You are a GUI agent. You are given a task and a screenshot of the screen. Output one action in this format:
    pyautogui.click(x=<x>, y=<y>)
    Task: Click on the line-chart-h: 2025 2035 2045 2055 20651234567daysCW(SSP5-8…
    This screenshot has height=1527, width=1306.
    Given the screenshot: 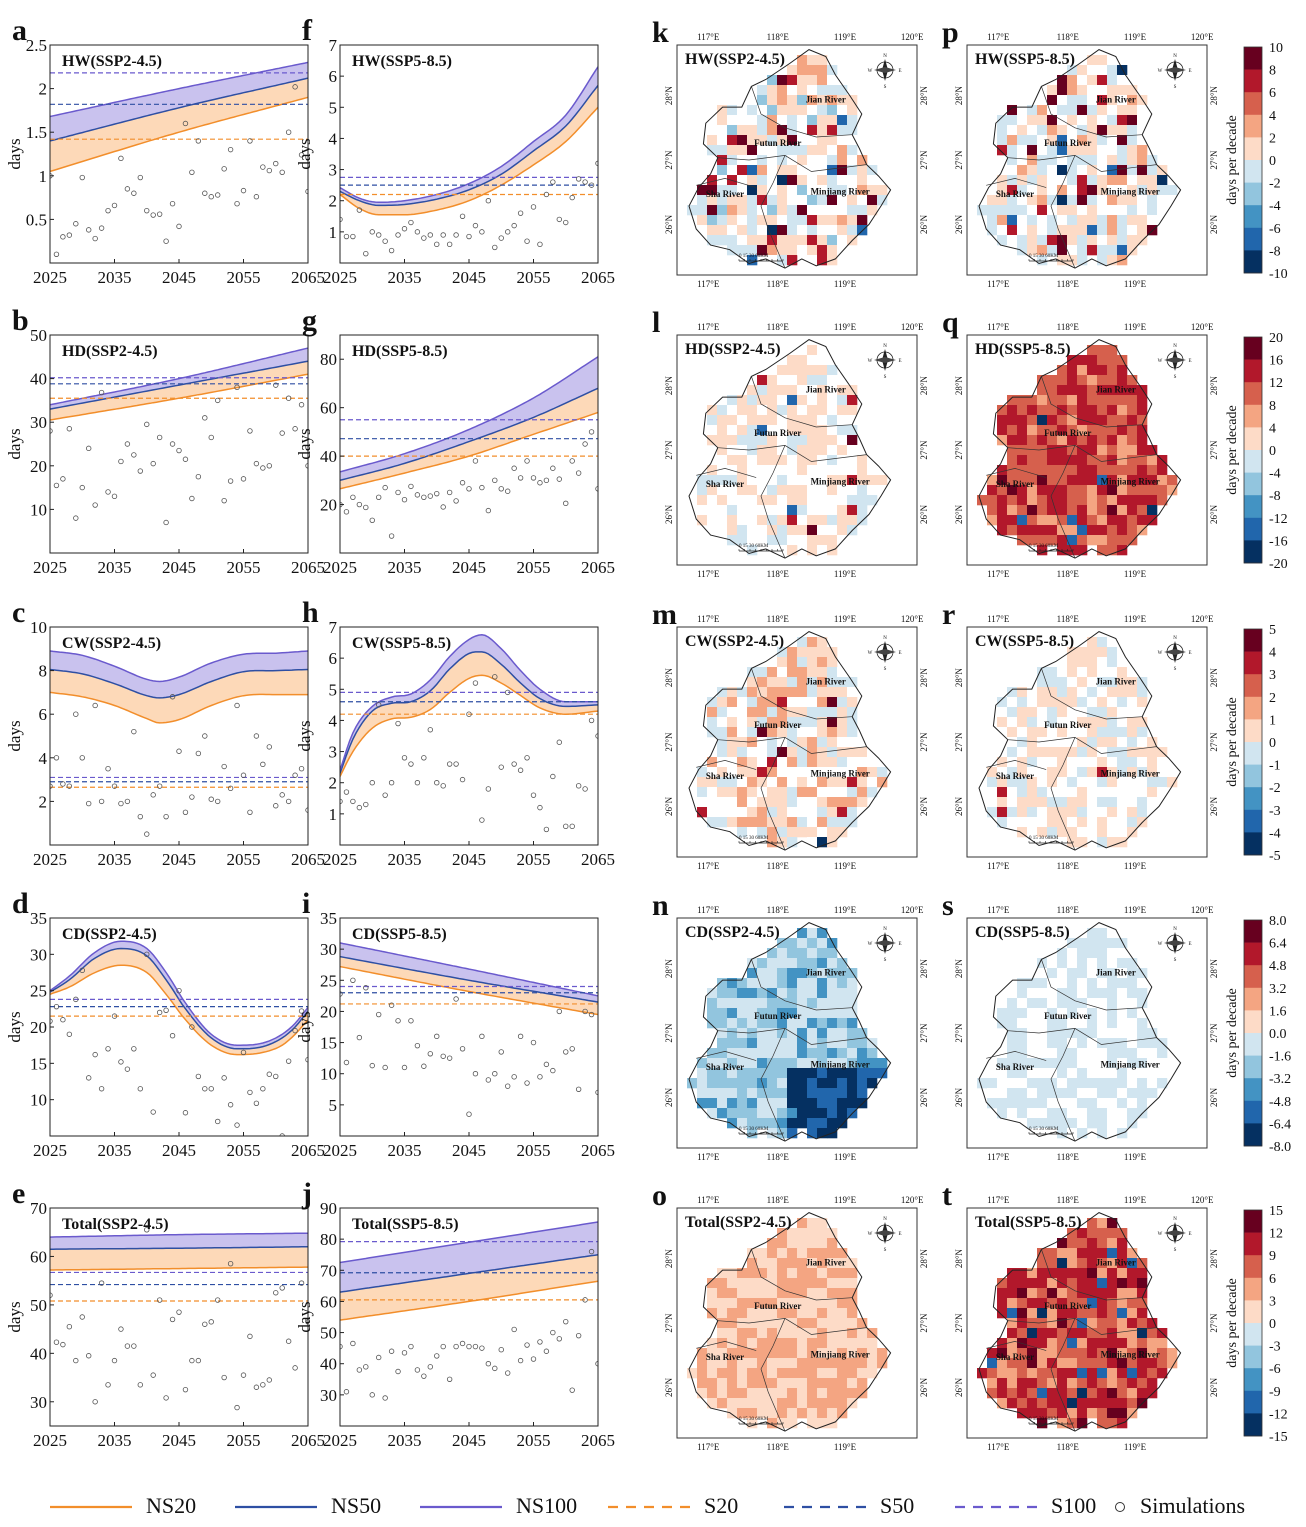 What is the action you would take?
    pyautogui.click(x=455, y=732)
    